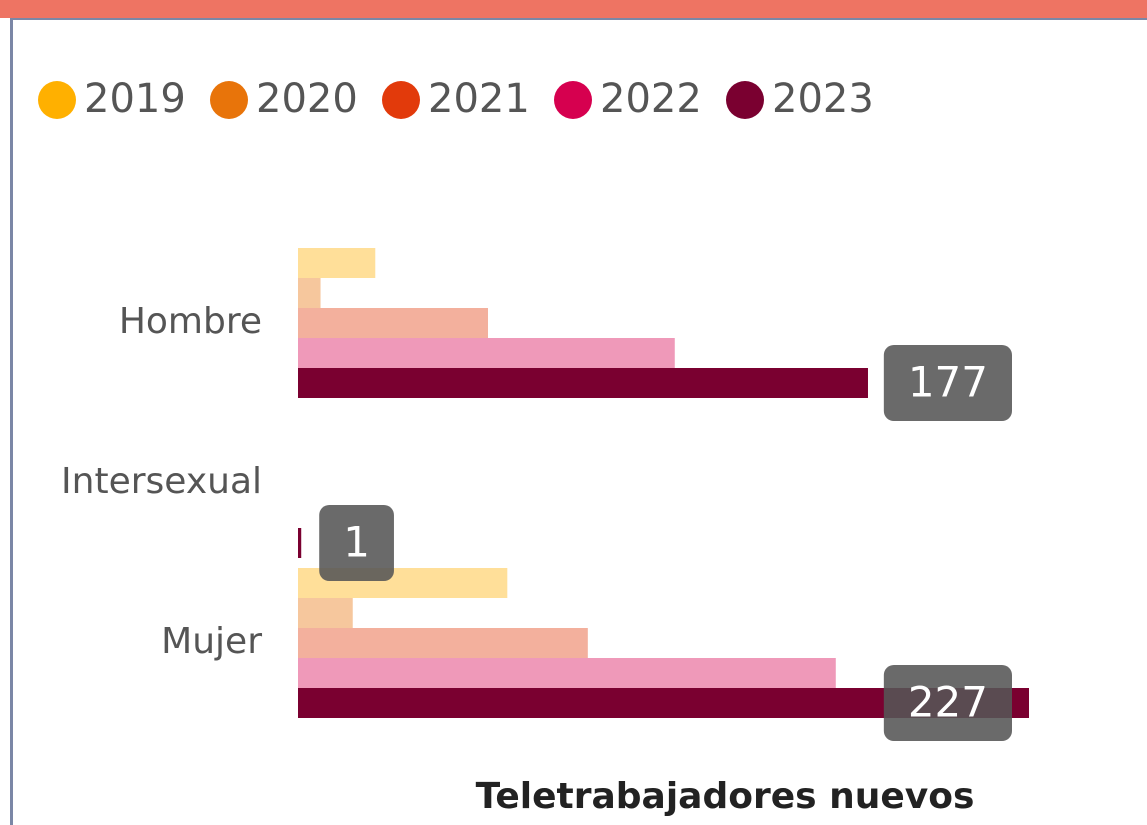 Image resolution: width=1147 pixels, height=825 pixels. What do you see at coordinates (135, 99) in the screenshot?
I see `legend-label: 2019` at bounding box center [135, 99].